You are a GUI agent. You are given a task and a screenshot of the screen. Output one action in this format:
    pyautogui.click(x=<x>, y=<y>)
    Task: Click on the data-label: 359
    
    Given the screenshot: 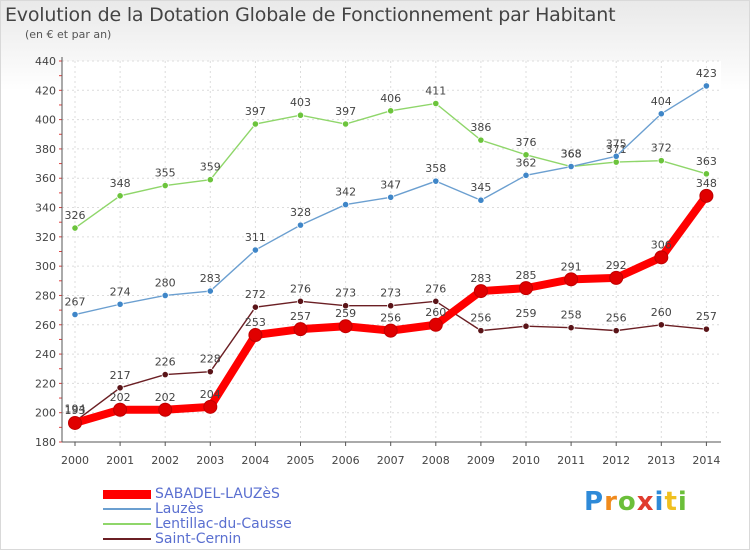 What is the action you would take?
    pyautogui.click(x=210, y=167)
    